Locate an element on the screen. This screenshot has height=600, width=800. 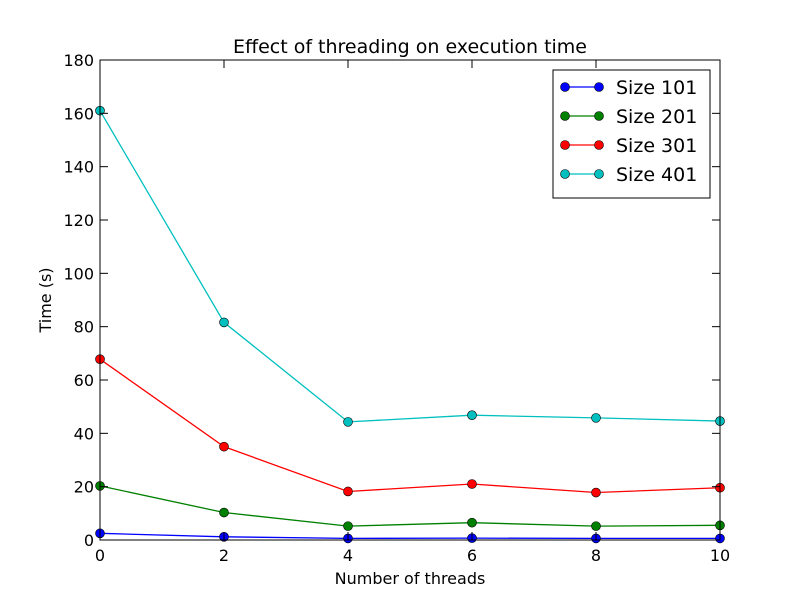
x-axis-label: Number of threads is located at coordinates (410, 578).